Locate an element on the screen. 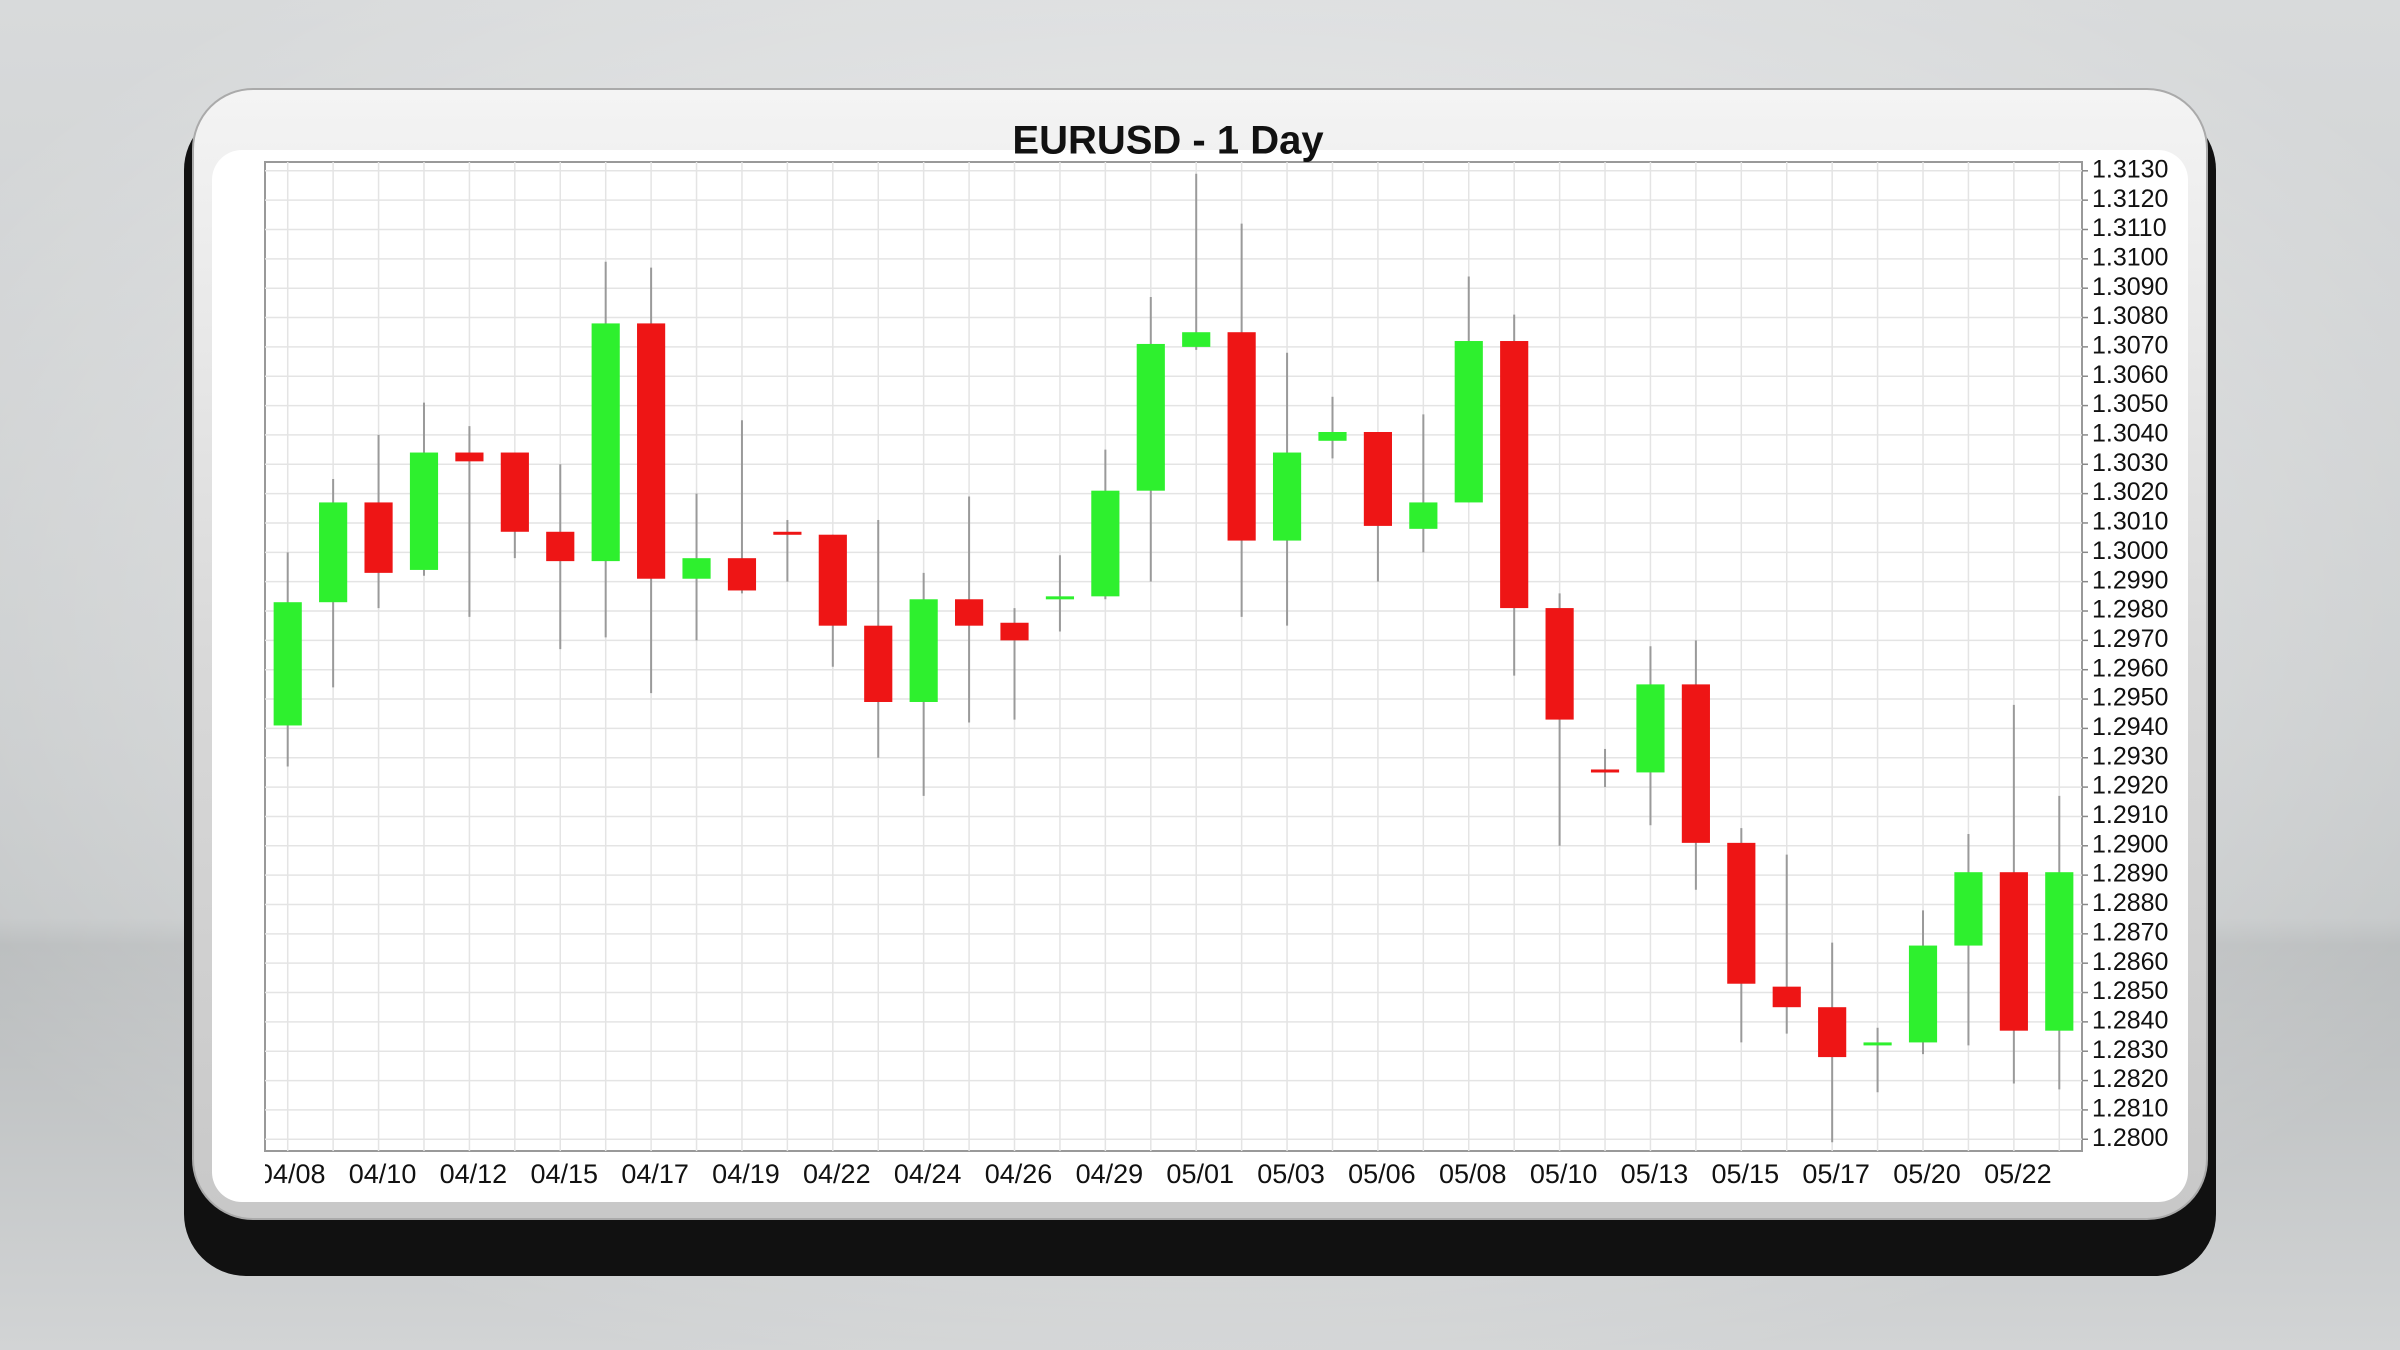  x-tick-label: 04/22 is located at coordinates (837, 1174).